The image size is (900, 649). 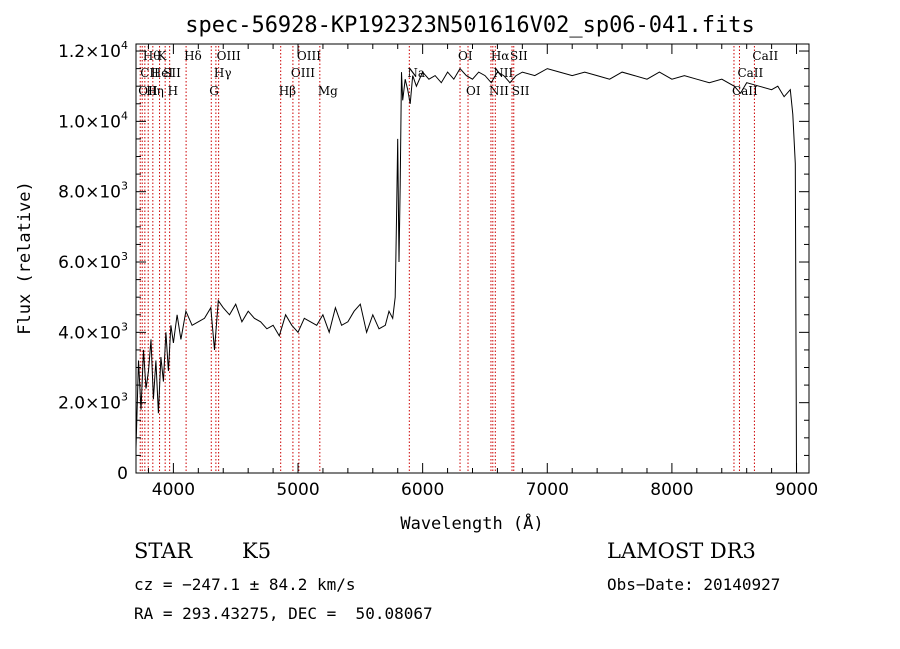 I want to click on y-tick-label-1: 2.0×10³, so click(x=93, y=402).